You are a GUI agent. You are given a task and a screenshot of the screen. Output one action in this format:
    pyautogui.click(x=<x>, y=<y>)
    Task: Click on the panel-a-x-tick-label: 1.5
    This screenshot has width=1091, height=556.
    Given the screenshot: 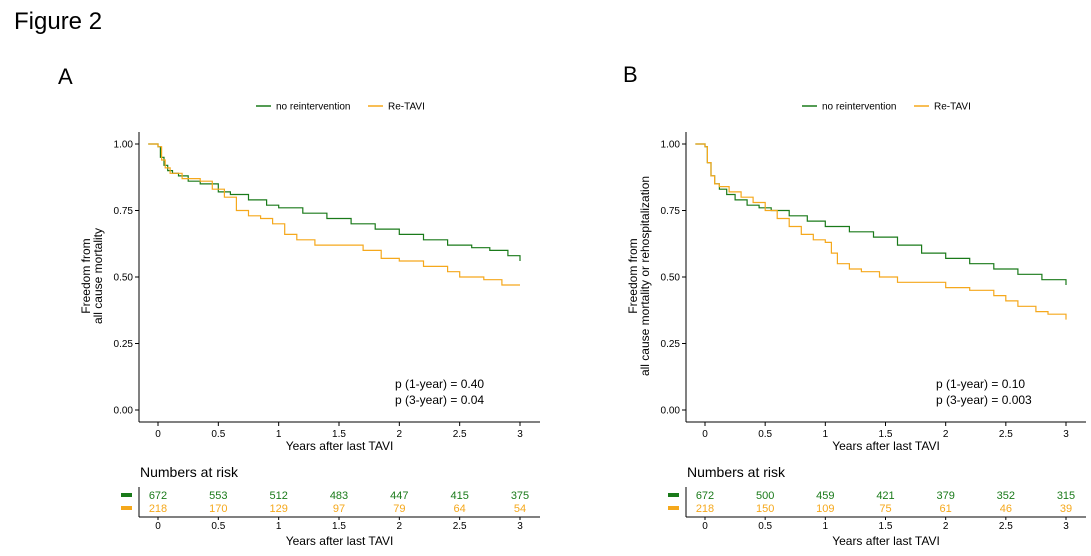 What is the action you would take?
    pyautogui.click(x=339, y=434)
    